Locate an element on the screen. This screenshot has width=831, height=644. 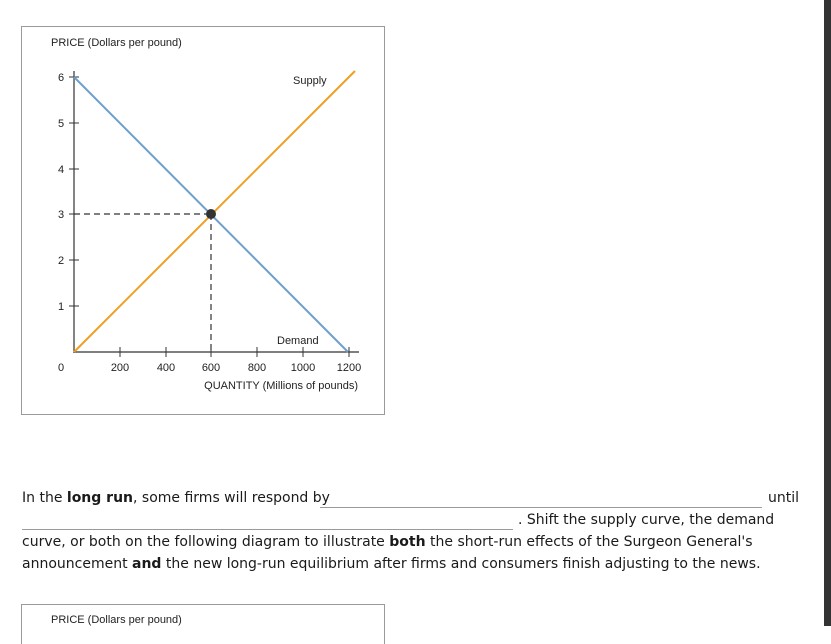
svg-text: 1 is located at coordinates (61, 307).